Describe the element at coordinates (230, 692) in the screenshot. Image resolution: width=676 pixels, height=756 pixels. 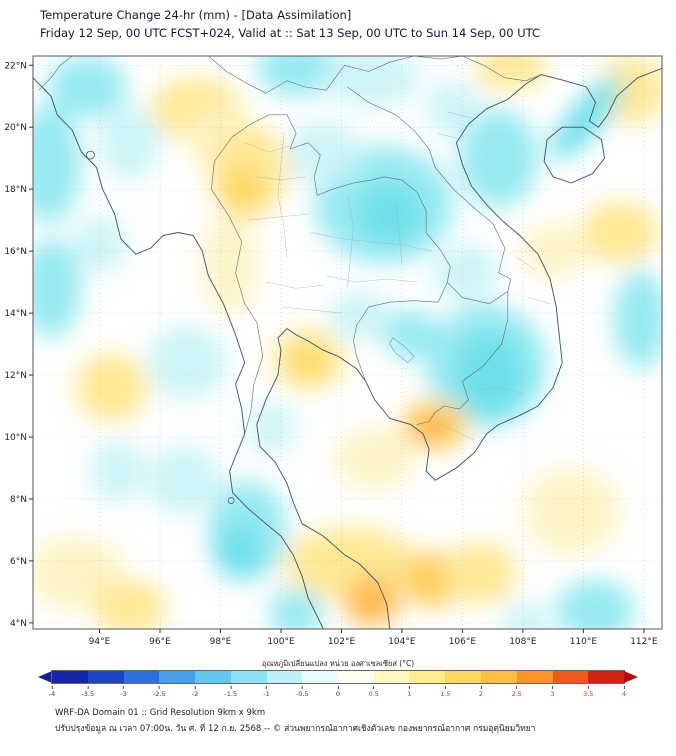
I see `colorbar-tick-label: -1.5` at that location.